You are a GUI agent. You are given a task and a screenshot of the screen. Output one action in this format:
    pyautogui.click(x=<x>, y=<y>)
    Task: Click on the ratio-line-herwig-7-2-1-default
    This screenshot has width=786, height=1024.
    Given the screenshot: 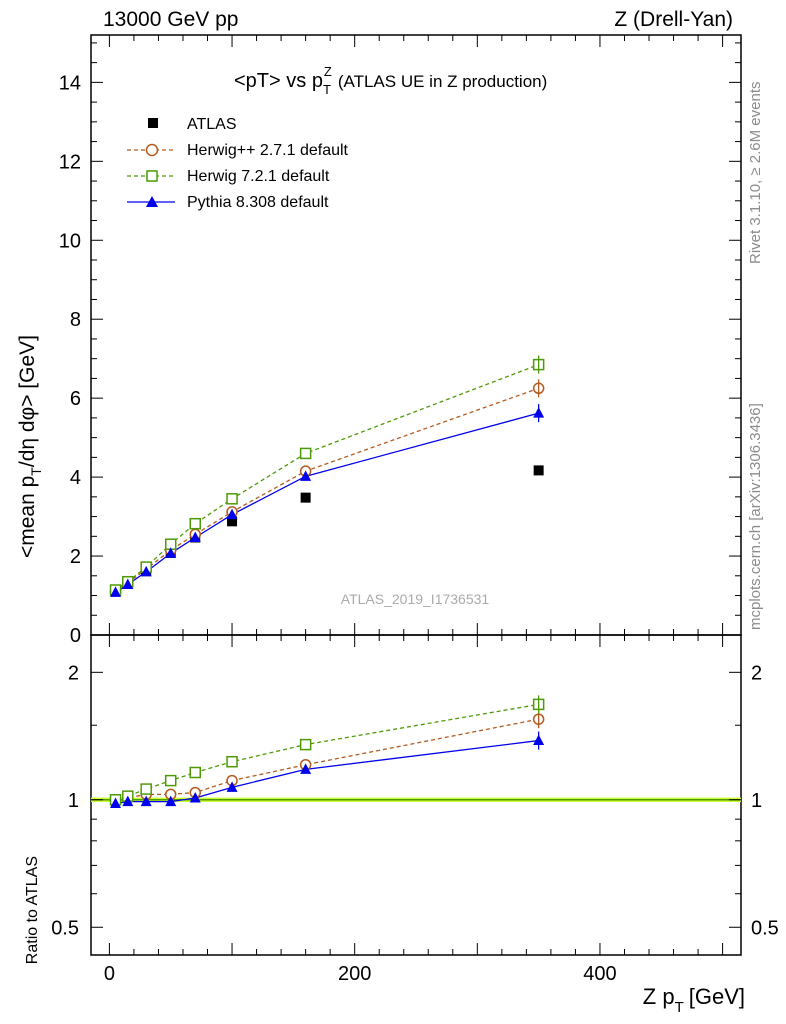 What is the action you would take?
    pyautogui.click(x=327, y=752)
    